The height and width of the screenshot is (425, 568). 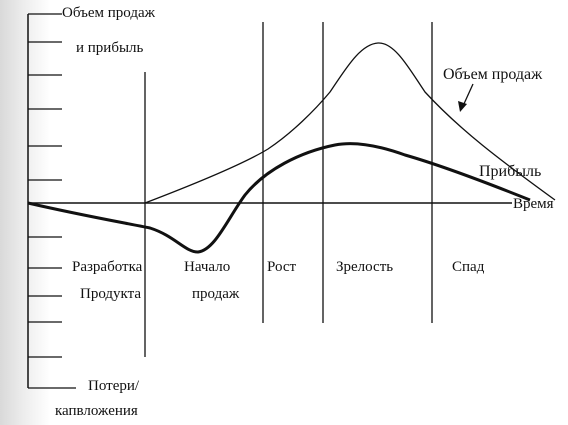 I want to click on y-axis-label-line1: Объем продаж, so click(x=108, y=13).